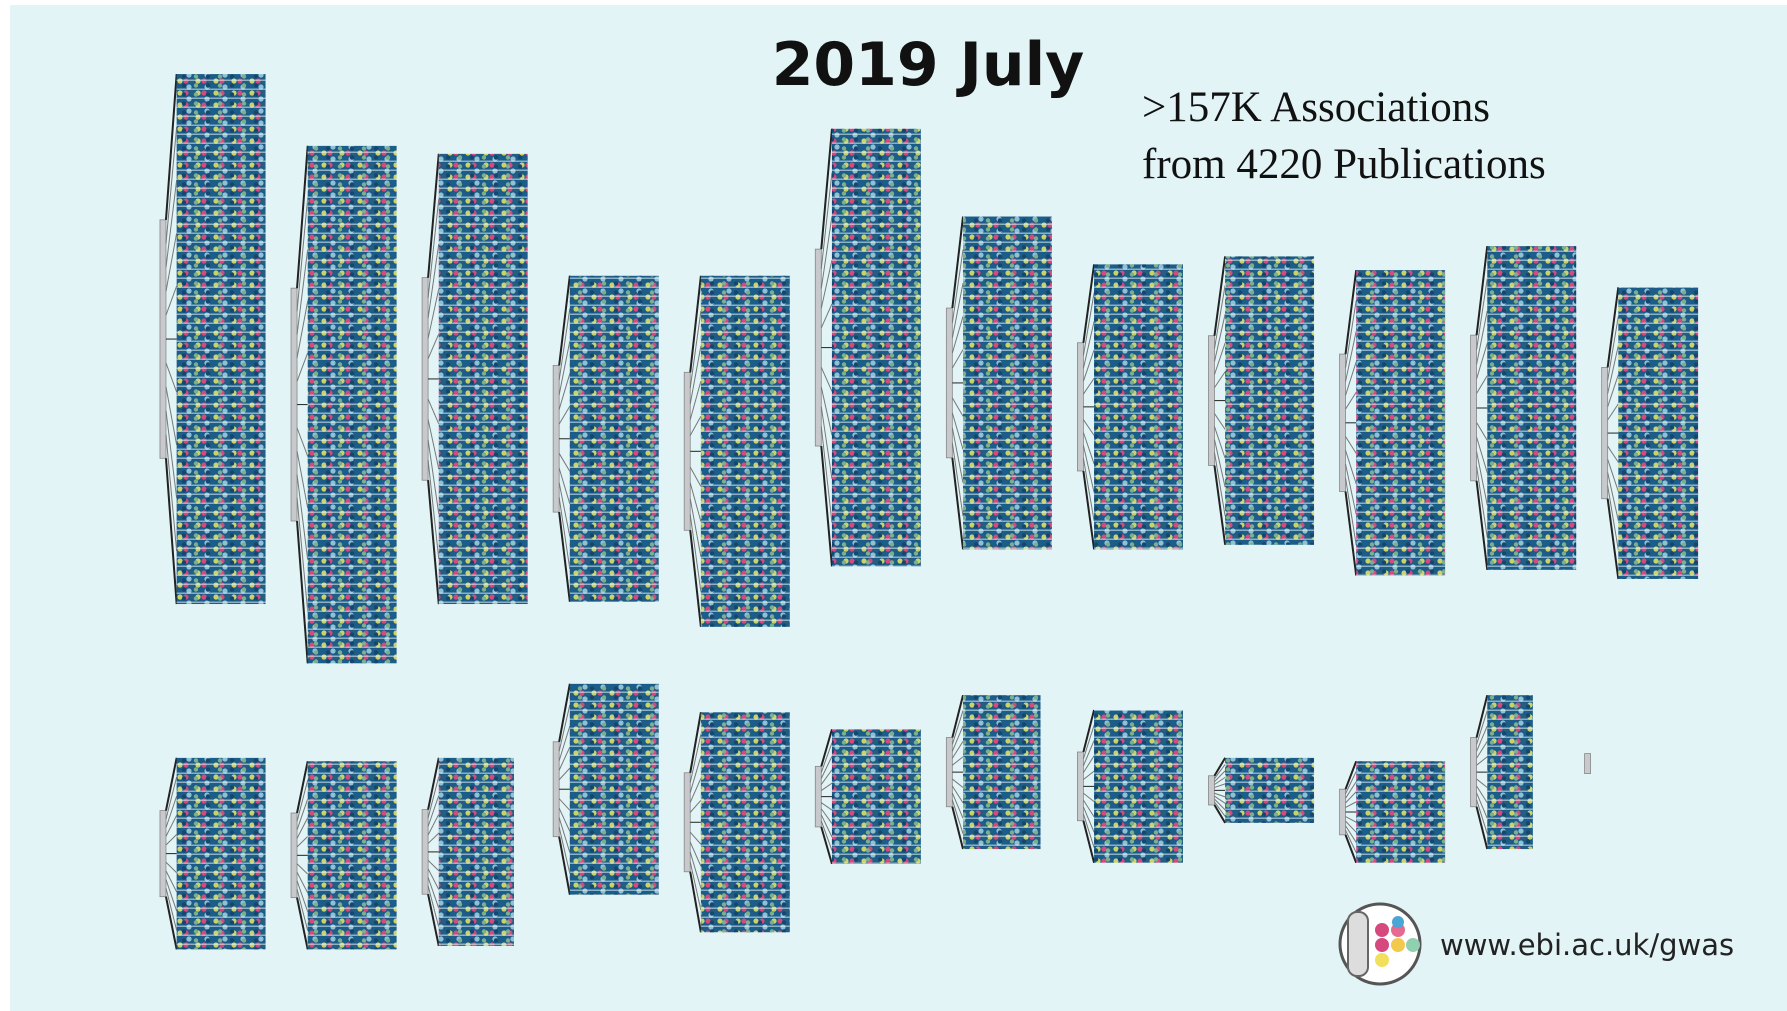 The width and height of the screenshot is (1787, 1011). What do you see at coordinates (928, 65) in the screenshot?
I see `title: 2019 July` at bounding box center [928, 65].